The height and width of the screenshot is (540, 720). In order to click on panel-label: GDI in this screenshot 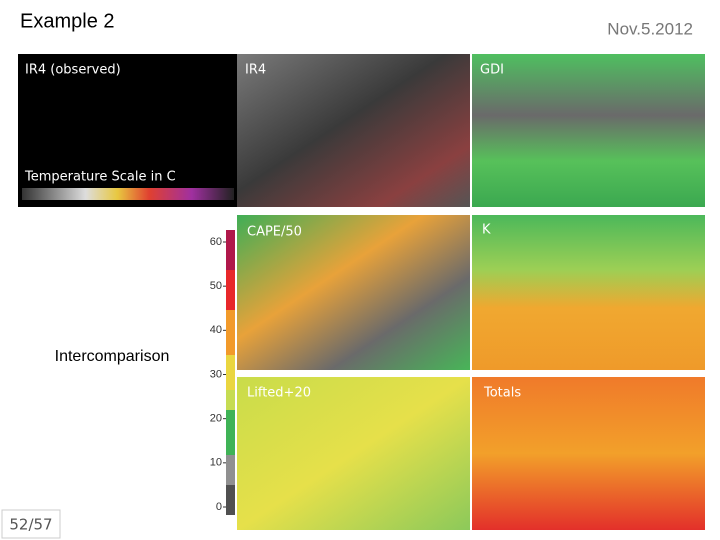, I will do `click(492, 70)`.